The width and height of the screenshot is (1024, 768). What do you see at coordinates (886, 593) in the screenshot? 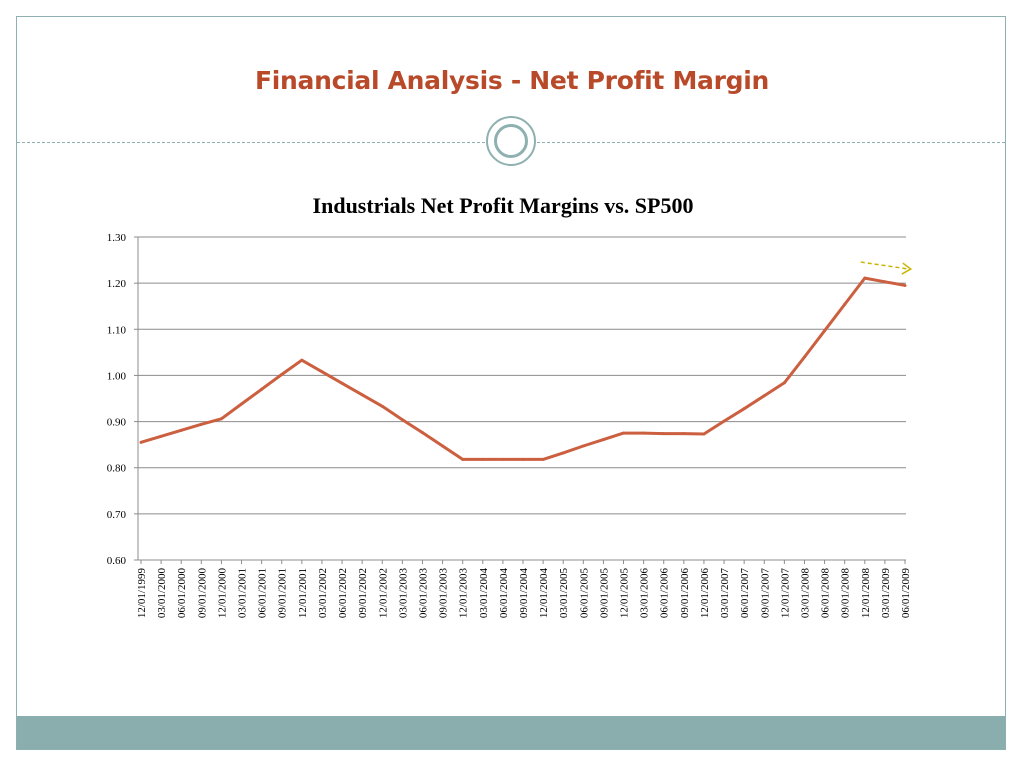
I see `x-tick-label: 03/01/2009` at bounding box center [886, 593].